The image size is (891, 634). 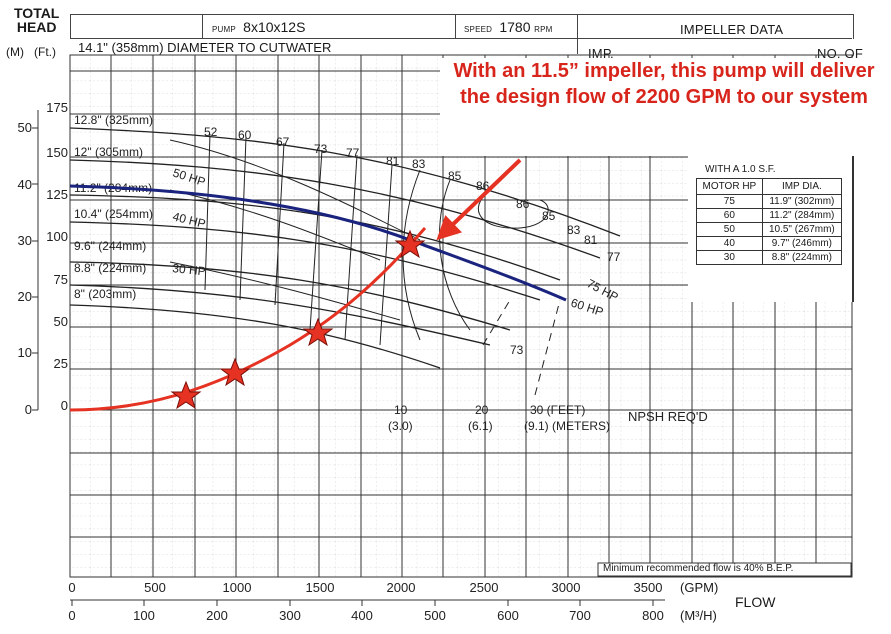 I want to click on svg-text: 300, so click(x=290, y=615).